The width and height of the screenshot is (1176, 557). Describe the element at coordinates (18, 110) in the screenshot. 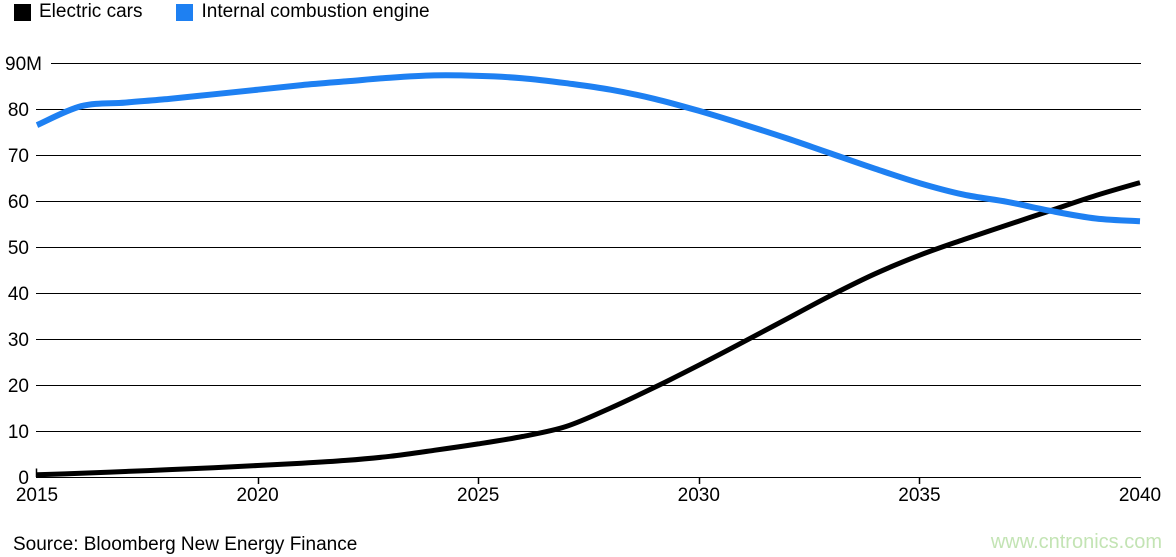

I see `y-tick-label-80: 80` at that location.